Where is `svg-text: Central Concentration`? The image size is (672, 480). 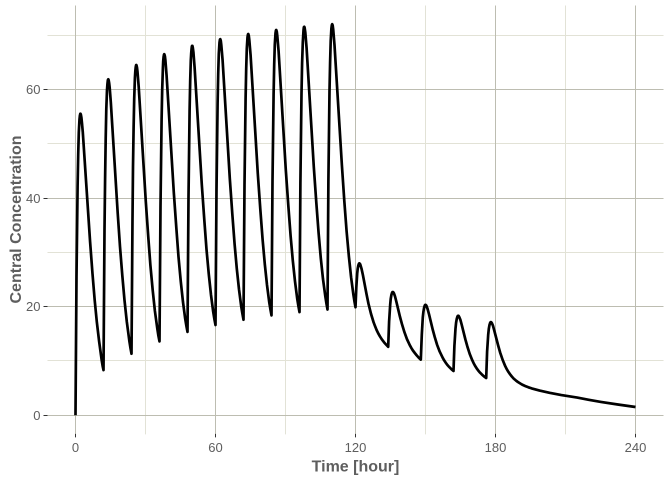
svg-text: Central Concentration is located at coordinates (16, 219).